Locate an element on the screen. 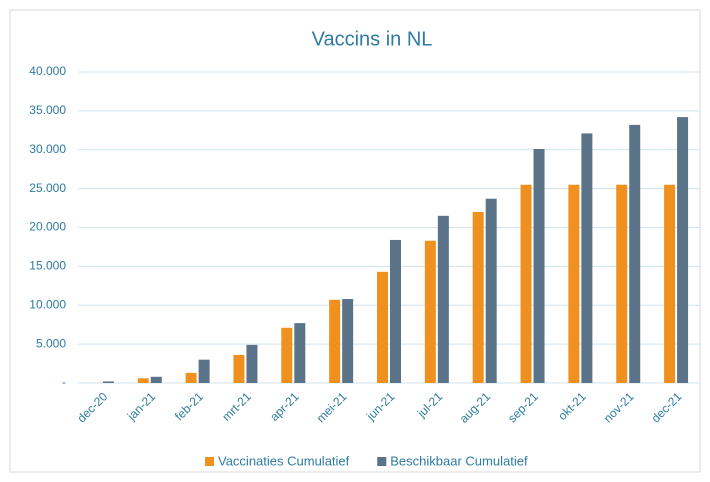 Image resolution: width=710 pixels, height=482 pixels. legend-label: Vaccinaties Cumulatief is located at coordinates (284, 460).